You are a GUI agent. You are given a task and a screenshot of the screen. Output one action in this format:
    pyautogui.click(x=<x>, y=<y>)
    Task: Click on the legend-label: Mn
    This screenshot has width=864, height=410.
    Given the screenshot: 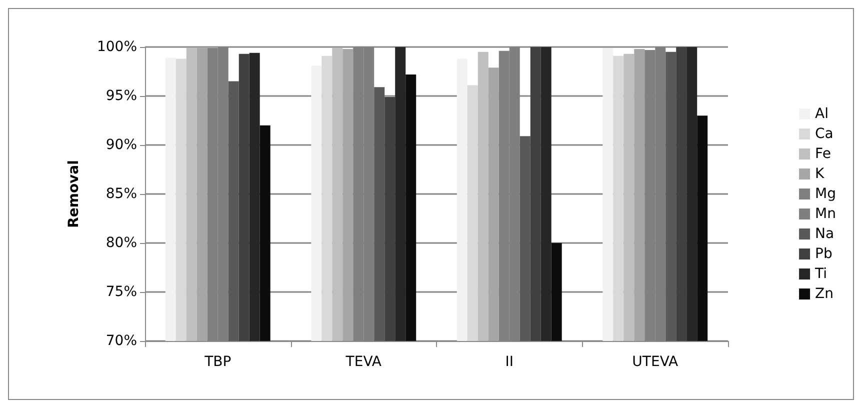 What is the action you would take?
    pyautogui.click(x=825, y=214)
    